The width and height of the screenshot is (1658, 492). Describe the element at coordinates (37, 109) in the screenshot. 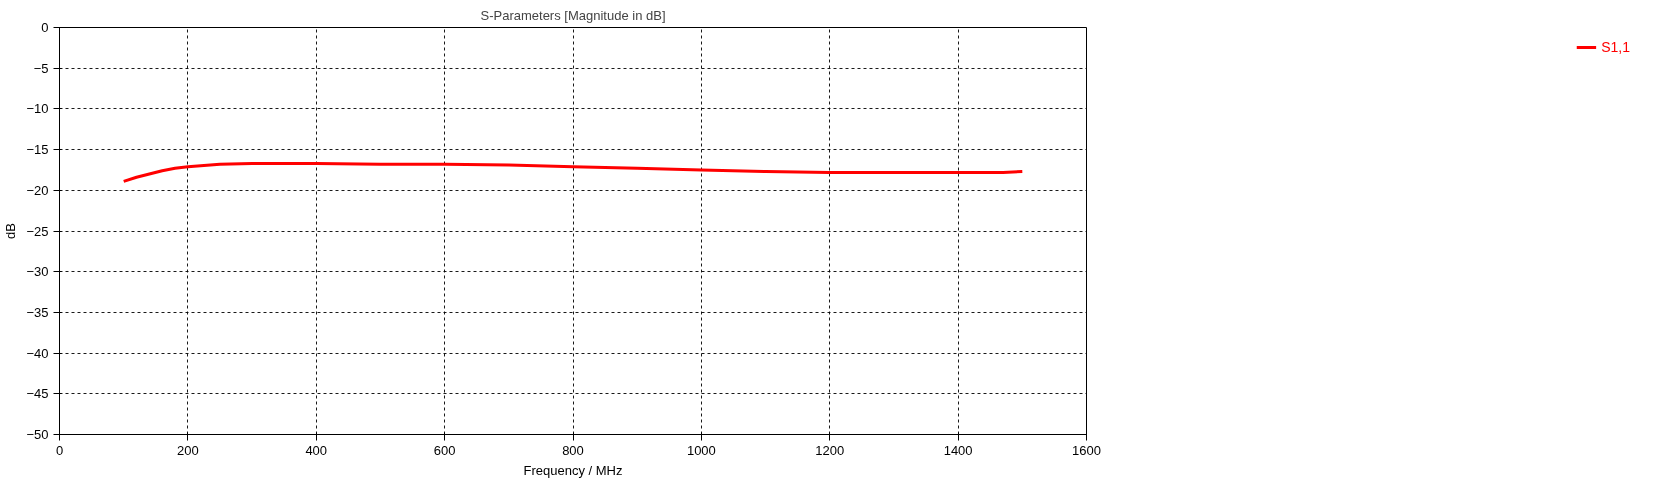

I see `y-tick-label: −10` at that location.